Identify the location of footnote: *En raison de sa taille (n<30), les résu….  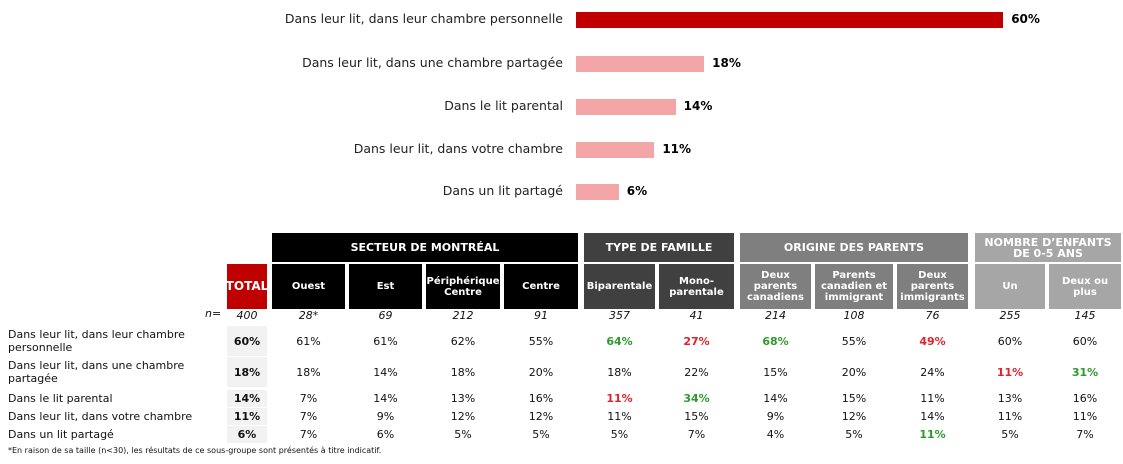
(195, 450).